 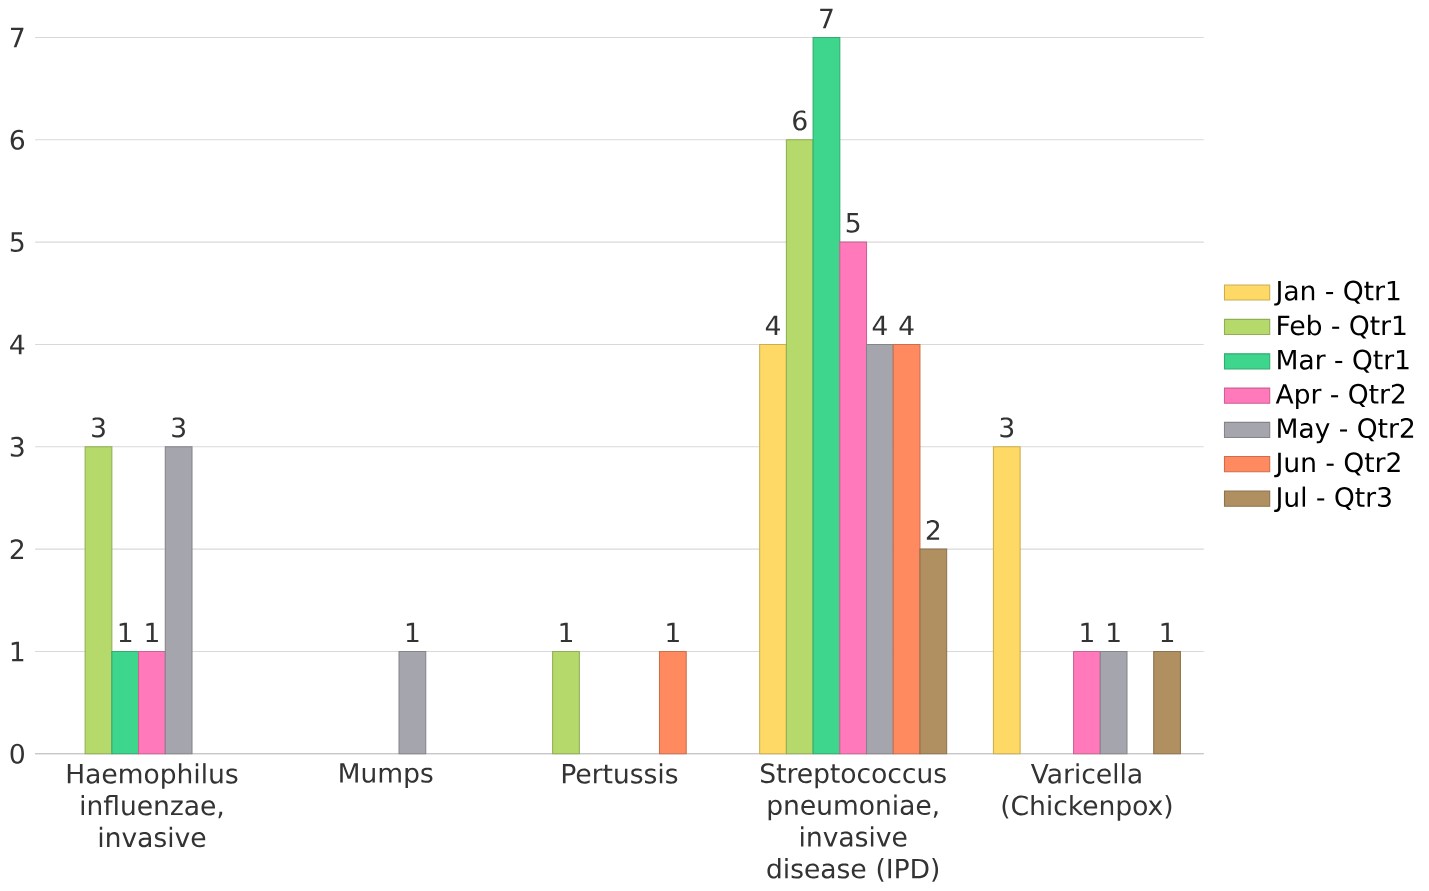 What do you see at coordinates (17, 242) in the screenshot?
I see `y-tick-label: 5` at bounding box center [17, 242].